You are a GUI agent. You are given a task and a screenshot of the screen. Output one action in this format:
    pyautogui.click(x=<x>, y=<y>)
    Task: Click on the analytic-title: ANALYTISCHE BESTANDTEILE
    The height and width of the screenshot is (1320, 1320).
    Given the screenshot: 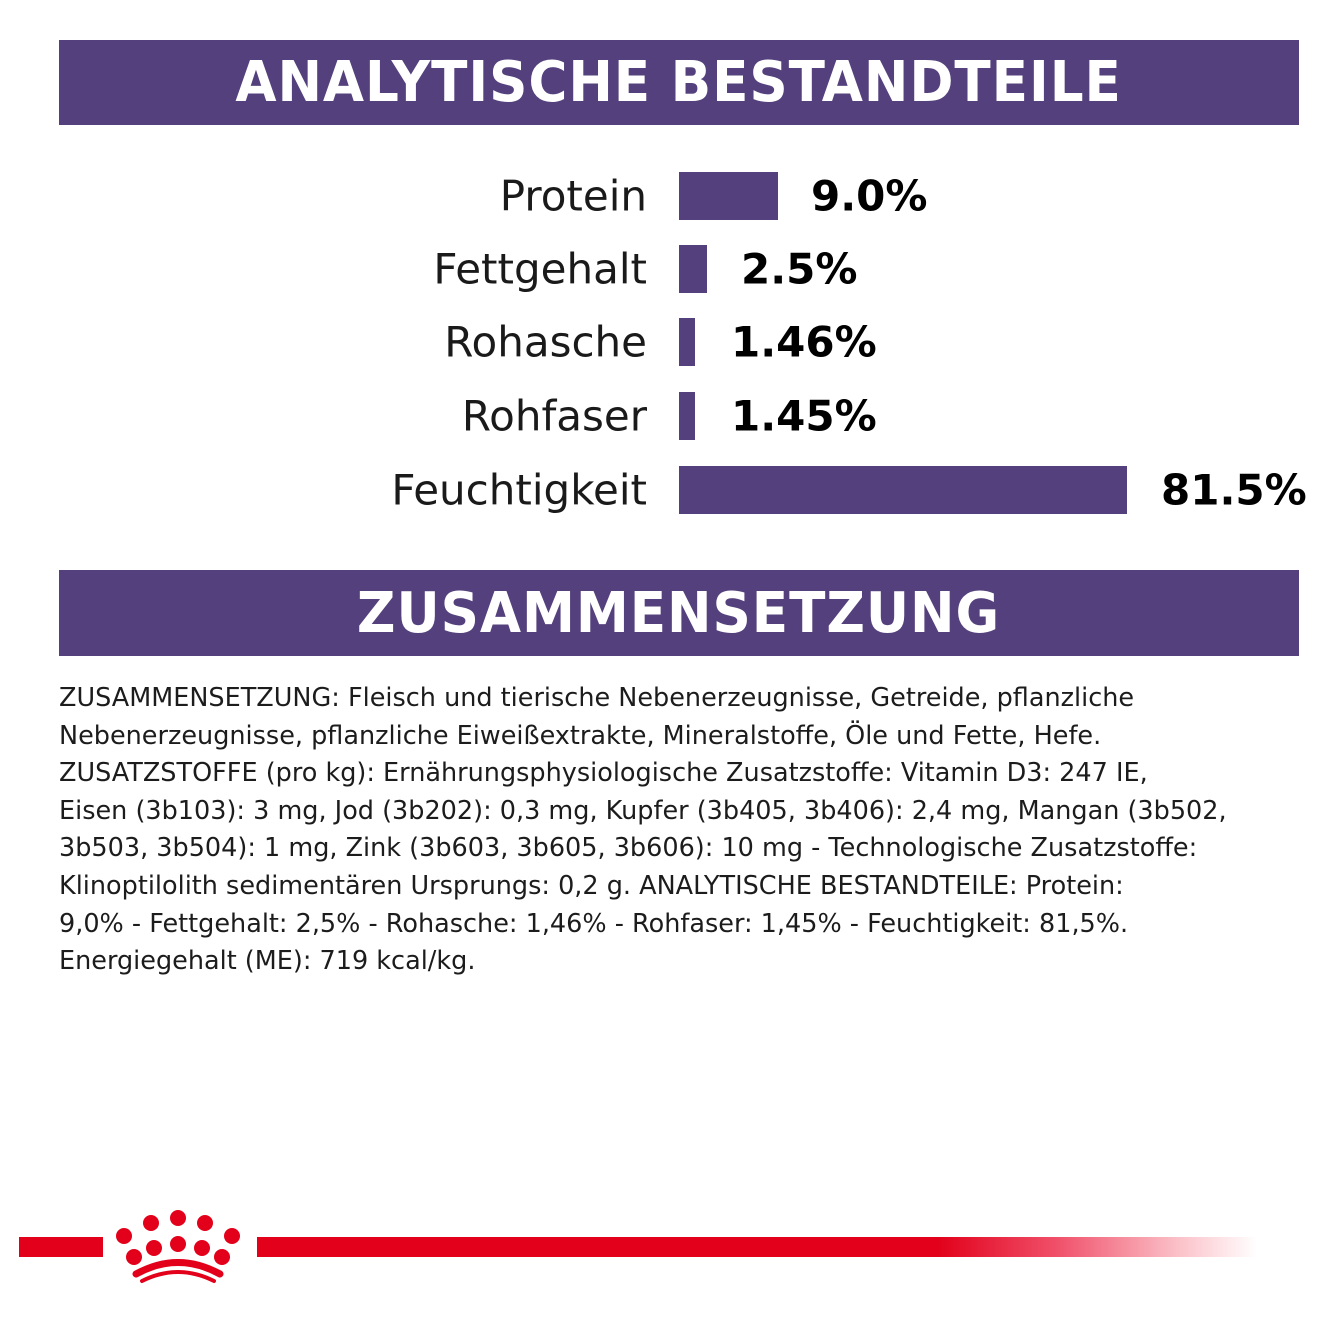 What is the action you would take?
    pyautogui.click(x=679, y=82)
    